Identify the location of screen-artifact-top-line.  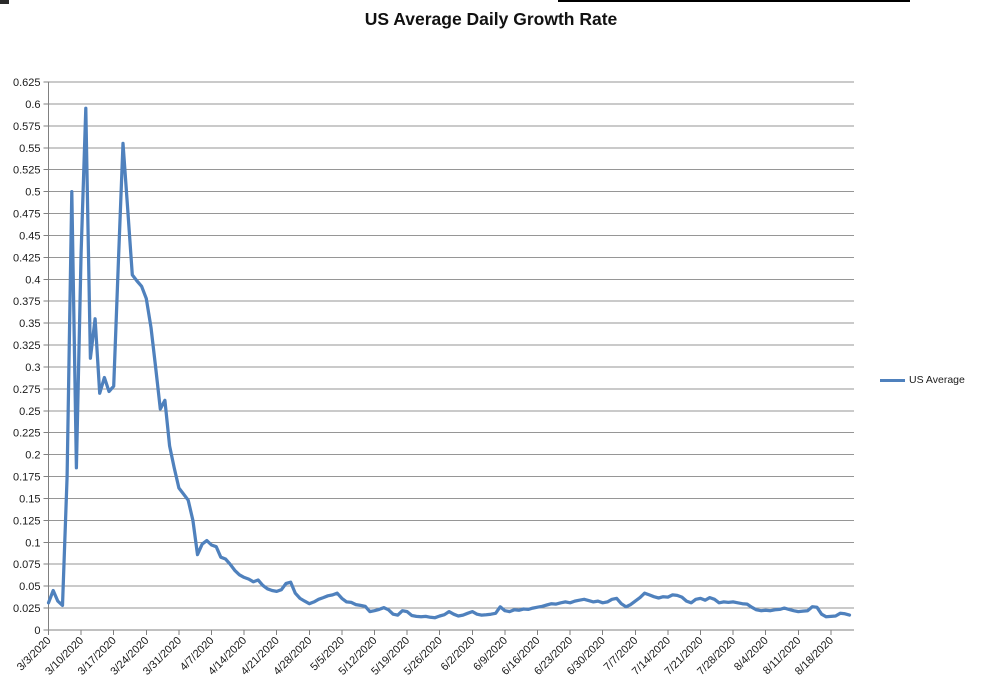
(734, 1).